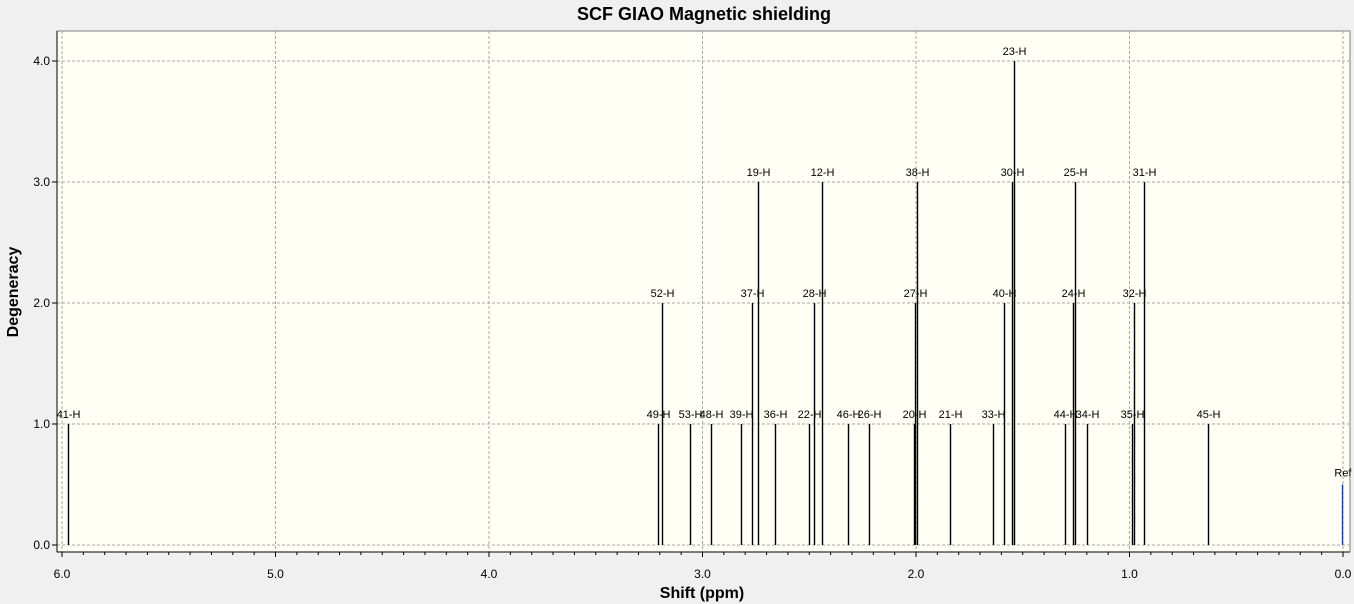 The height and width of the screenshot is (604, 1354). Describe the element at coordinates (489, 574) in the screenshot. I see `x-tick-label: 4.0` at that location.